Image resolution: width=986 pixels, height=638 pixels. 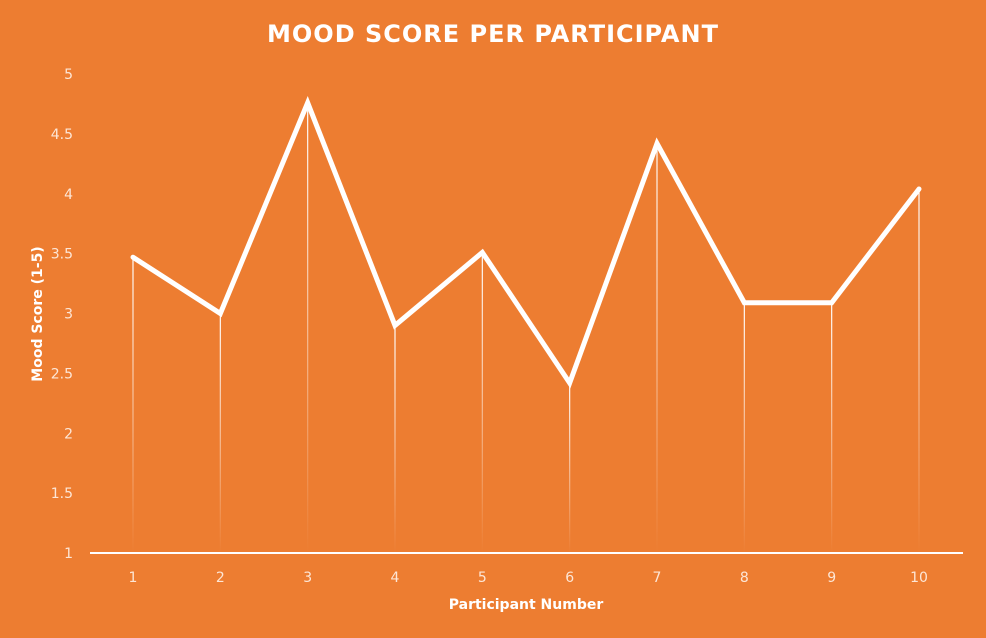 I want to click on x-tick-label: 5, so click(x=482, y=578).